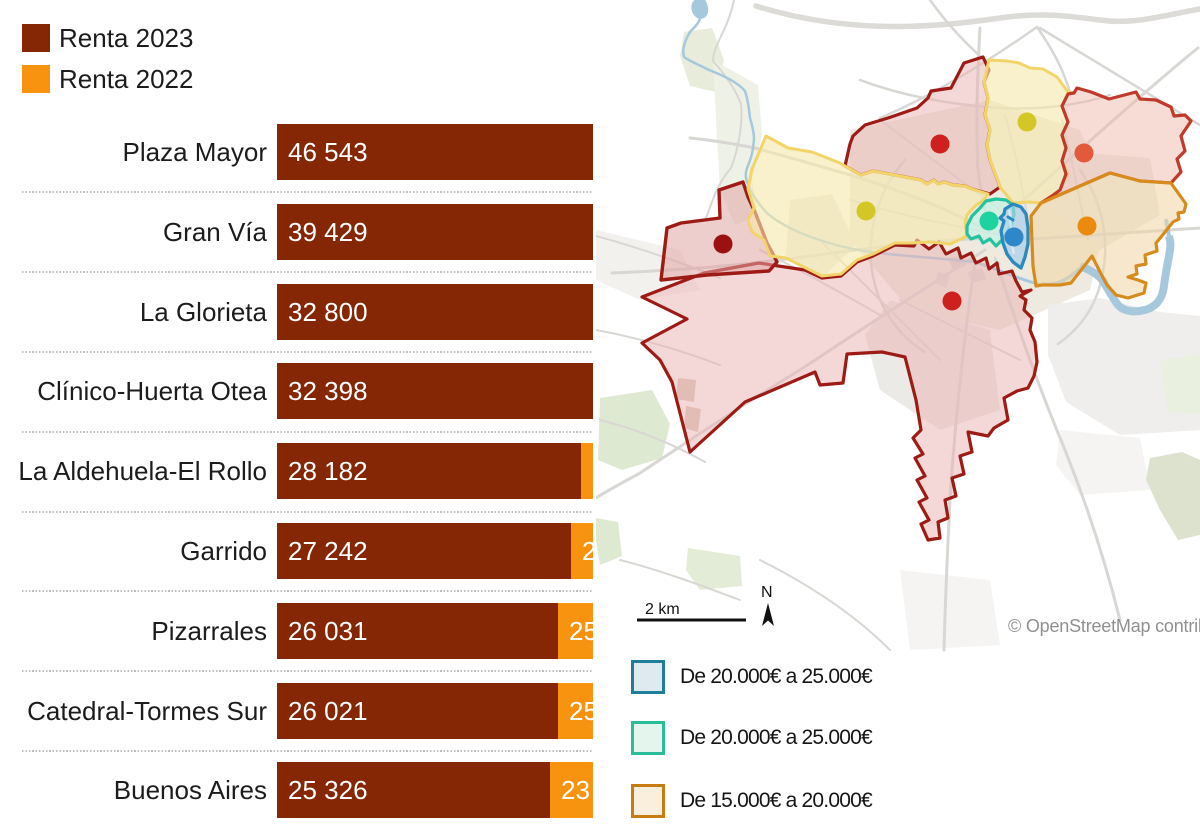 The height and width of the screenshot is (840, 1200). What do you see at coordinates (662, 609) in the screenshot?
I see `svg-text: 2 km` at bounding box center [662, 609].